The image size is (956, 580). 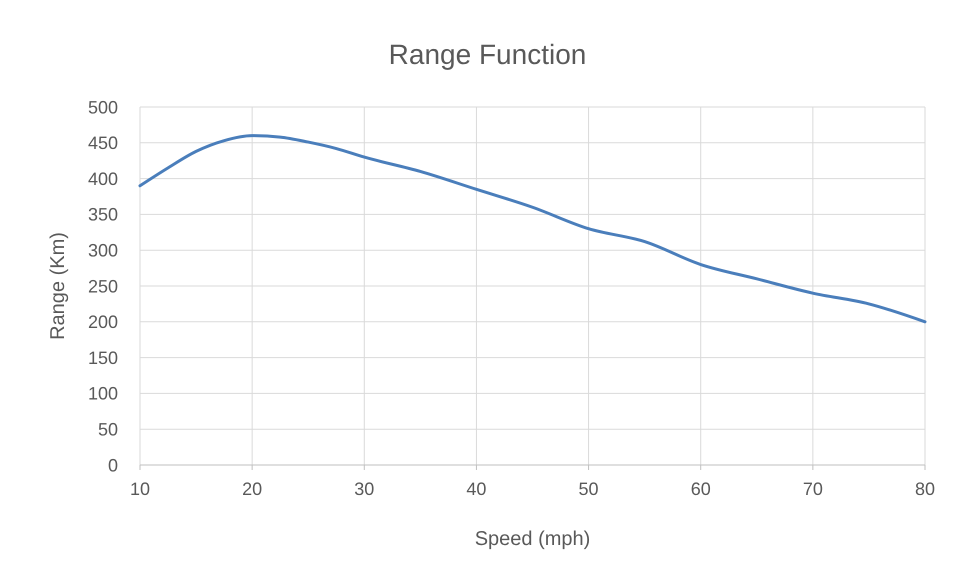 What do you see at coordinates (252, 489) in the screenshot?
I see `x-tick-label: 20` at bounding box center [252, 489].